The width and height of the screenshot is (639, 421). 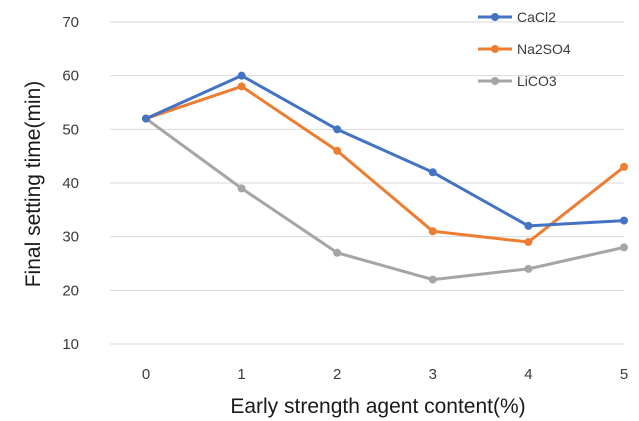 What do you see at coordinates (495, 81) in the screenshot?
I see `legend-marker-lico3` at bounding box center [495, 81].